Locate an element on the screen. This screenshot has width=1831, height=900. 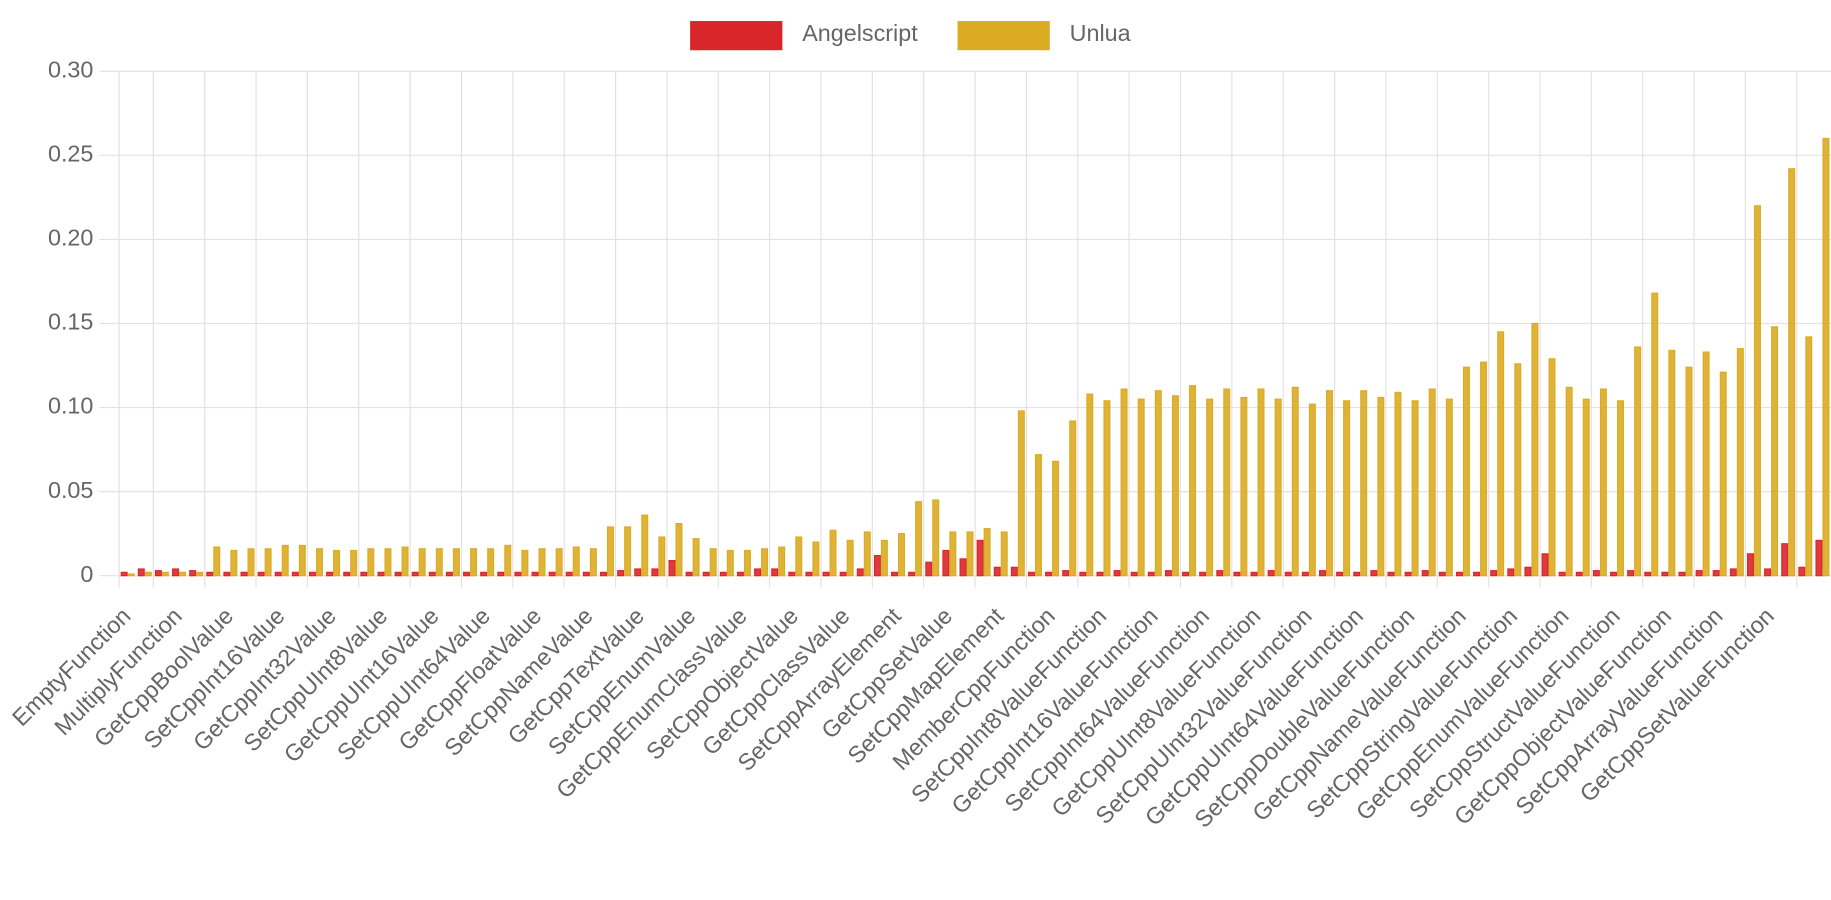
legend-label: Unlua is located at coordinates (1100, 33).